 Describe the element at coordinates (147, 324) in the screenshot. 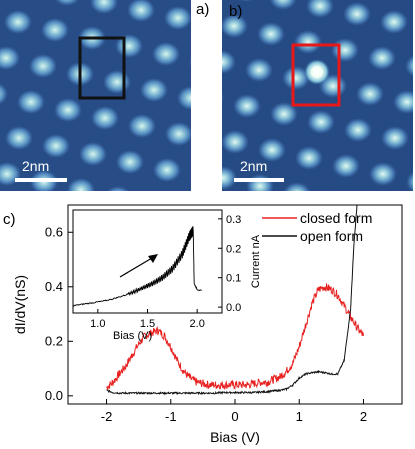

I see `inset-x-tick-label: 1.5` at that location.